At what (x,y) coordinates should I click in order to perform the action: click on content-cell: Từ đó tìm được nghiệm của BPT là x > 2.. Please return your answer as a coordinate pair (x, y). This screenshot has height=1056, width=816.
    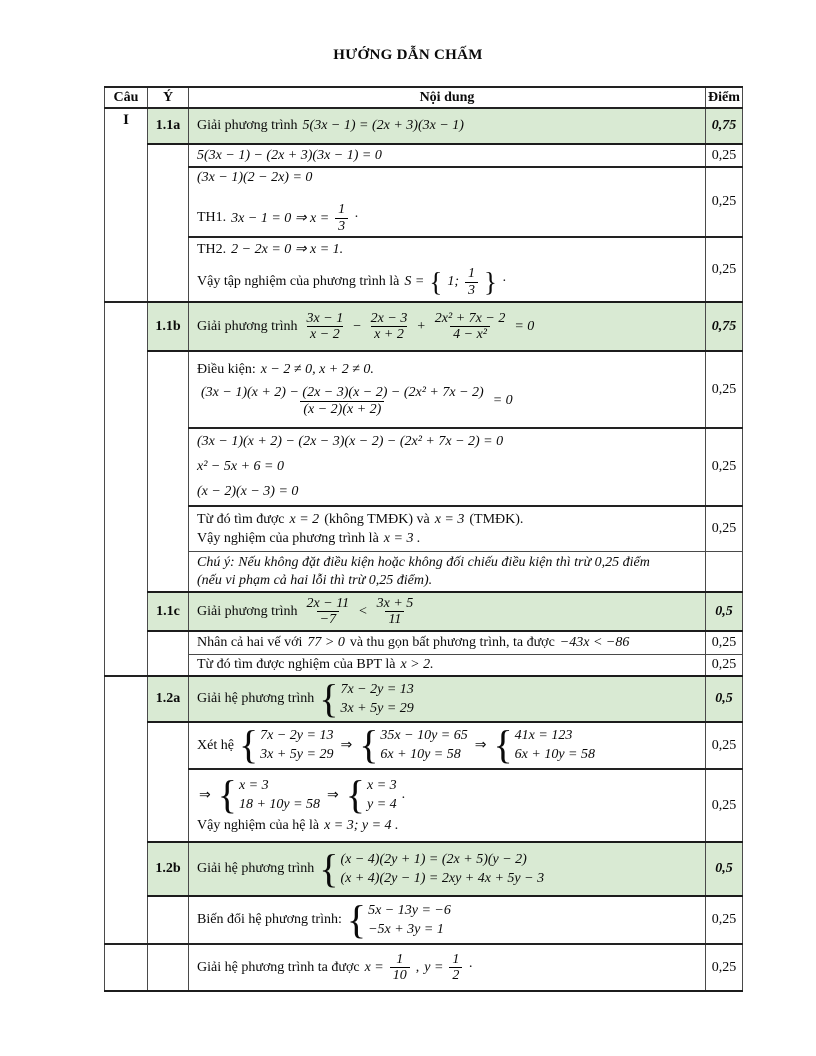
    Looking at the image, I should click on (447, 665).